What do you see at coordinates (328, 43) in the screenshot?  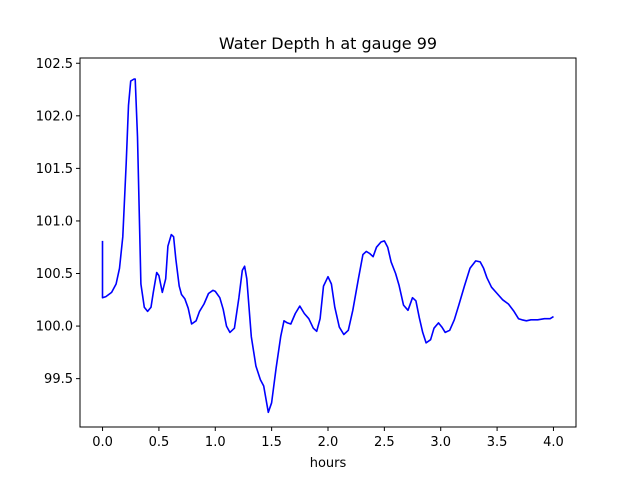 I see `chart-title: Water Depth h at gauge 99` at bounding box center [328, 43].